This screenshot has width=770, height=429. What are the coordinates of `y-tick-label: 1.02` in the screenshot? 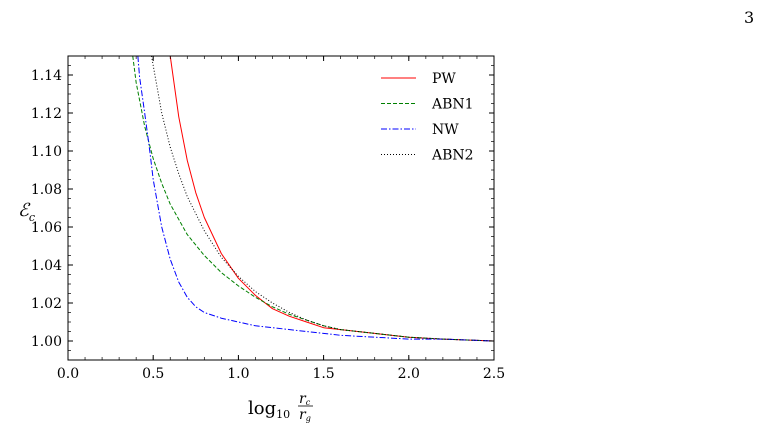 It's located at (46, 304).